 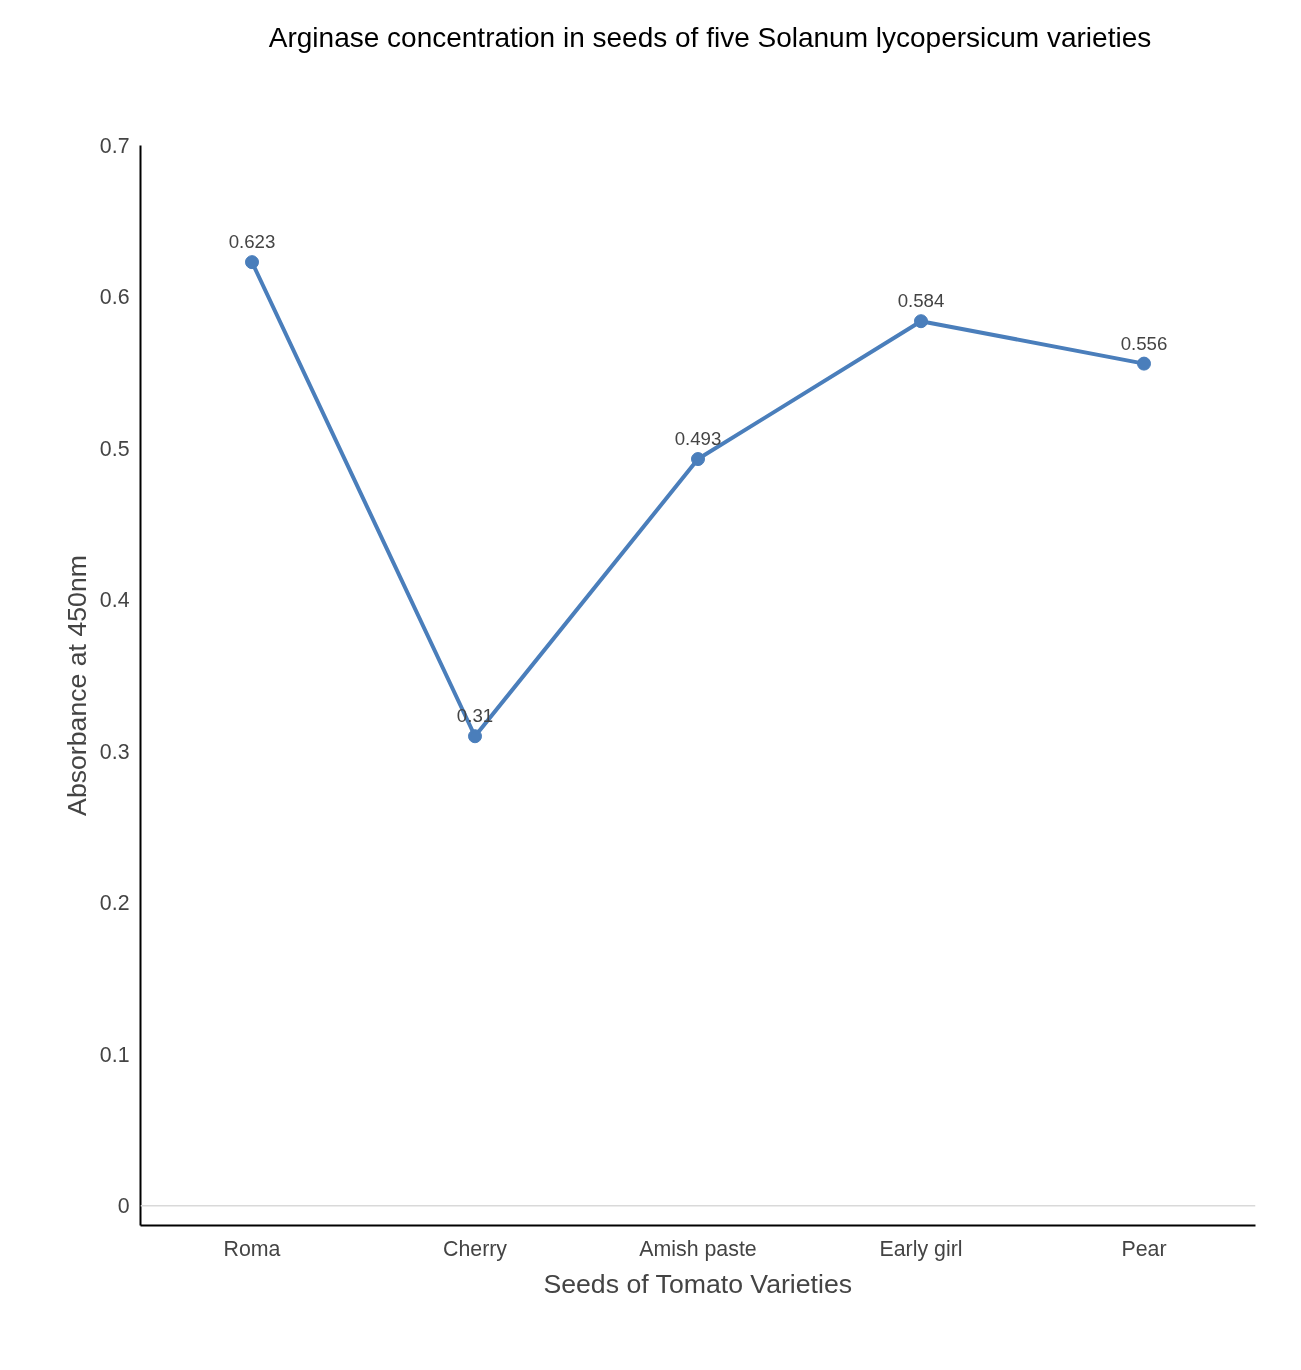 I want to click on data-label: 0.493, so click(x=698, y=439).